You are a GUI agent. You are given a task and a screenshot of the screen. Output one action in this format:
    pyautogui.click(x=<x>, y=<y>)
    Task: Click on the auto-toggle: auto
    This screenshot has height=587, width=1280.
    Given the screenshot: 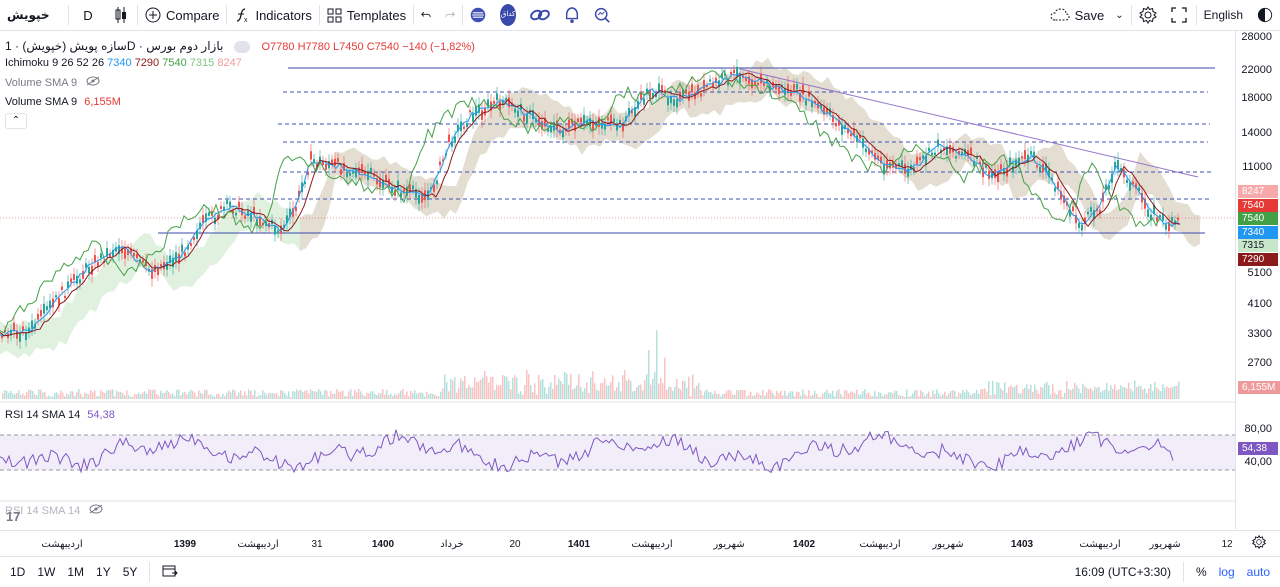 What is the action you would take?
    pyautogui.click(x=1258, y=572)
    